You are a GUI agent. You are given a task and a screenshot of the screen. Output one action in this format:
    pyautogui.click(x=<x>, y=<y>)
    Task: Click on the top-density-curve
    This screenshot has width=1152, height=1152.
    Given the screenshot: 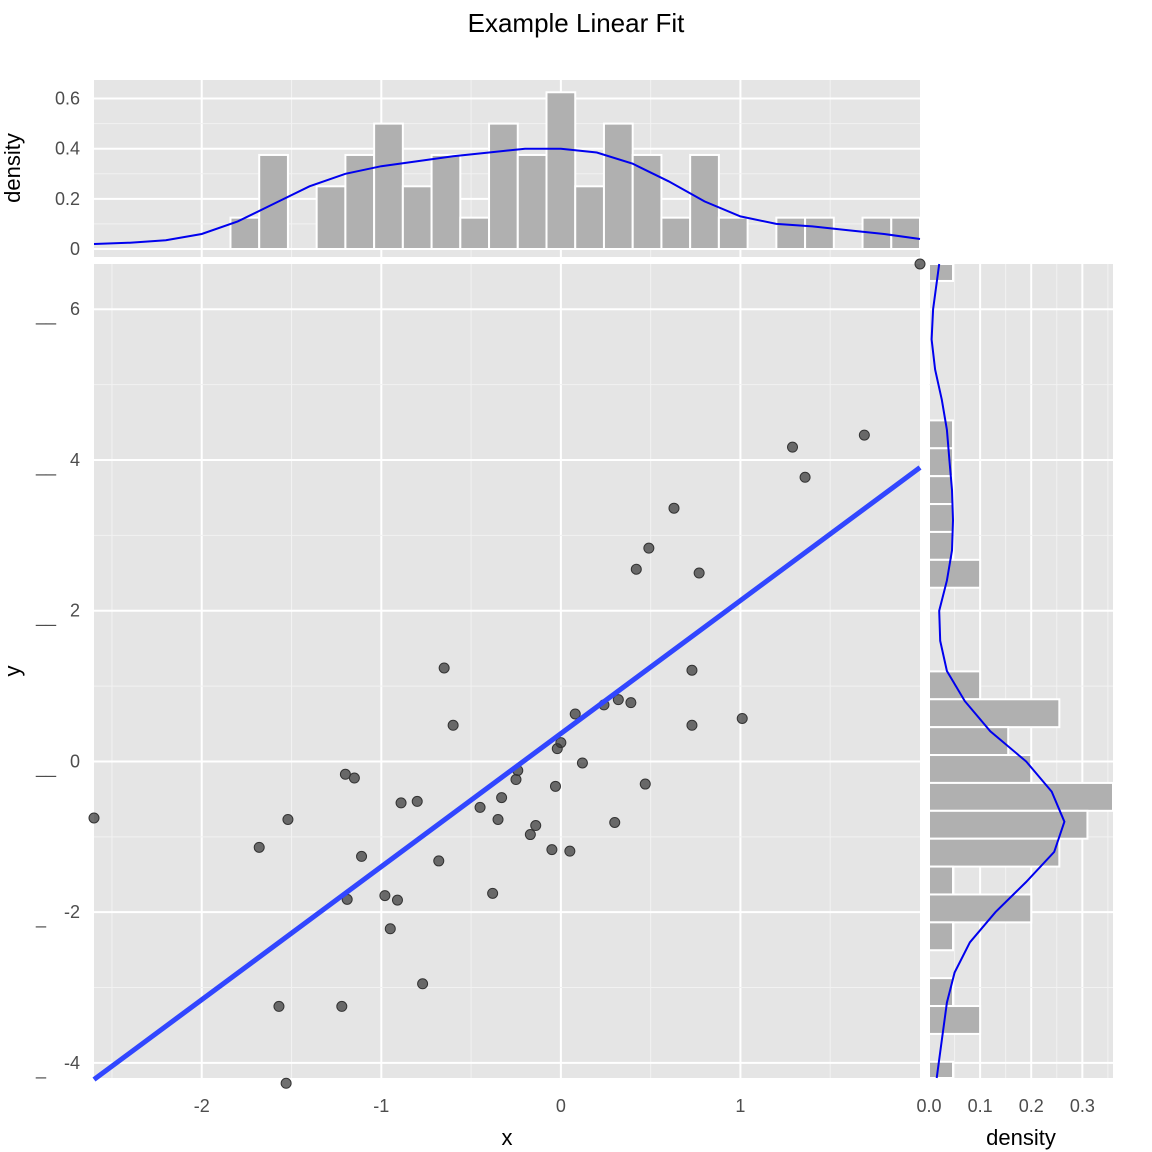 What is the action you would take?
    pyautogui.click(x=507, y=196)
    